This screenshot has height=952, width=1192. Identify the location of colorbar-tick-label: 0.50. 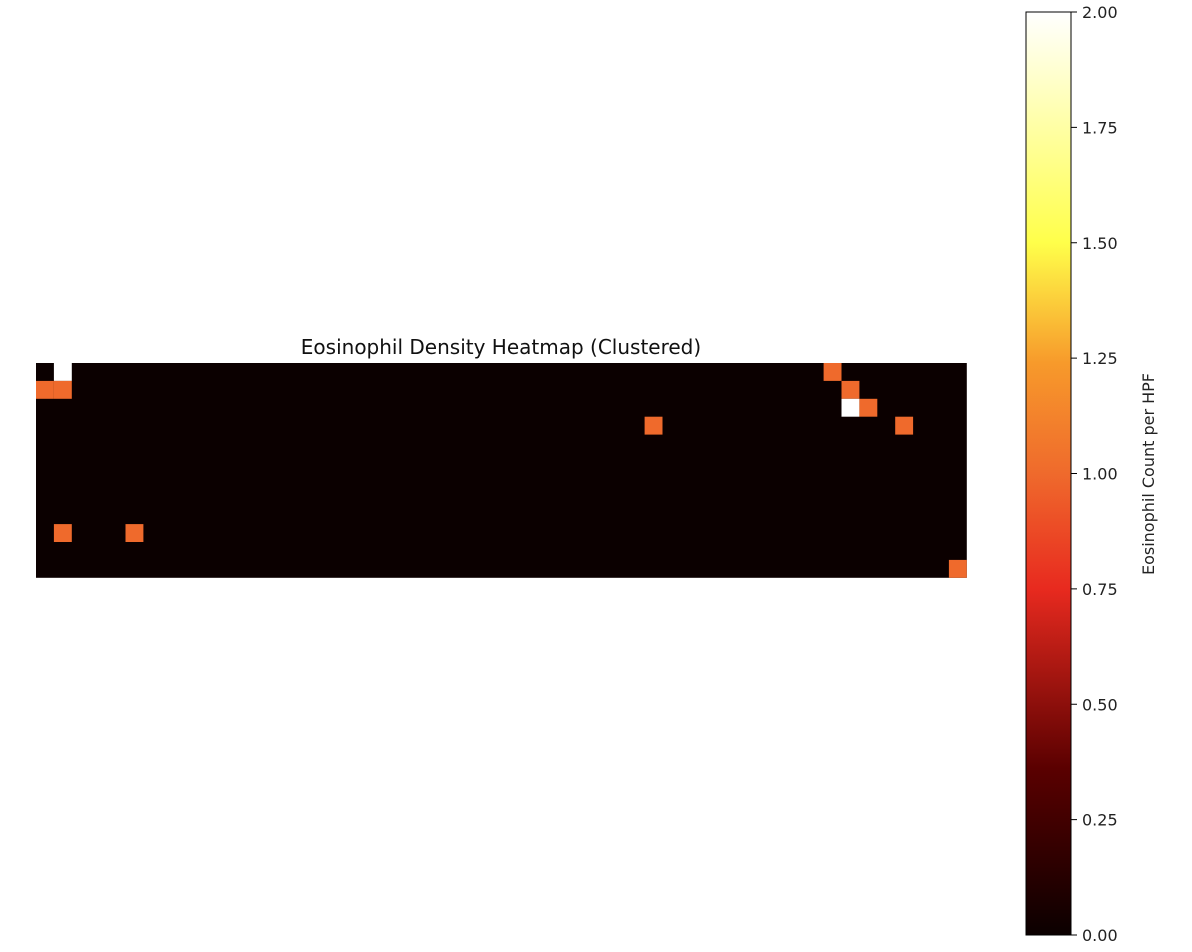
(1100, 704).